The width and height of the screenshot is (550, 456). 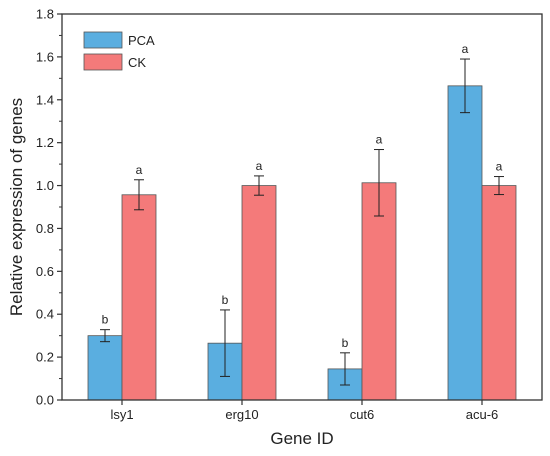 I want to click on x-tick-label-erg10: erg10, so click(x=241, y=414).